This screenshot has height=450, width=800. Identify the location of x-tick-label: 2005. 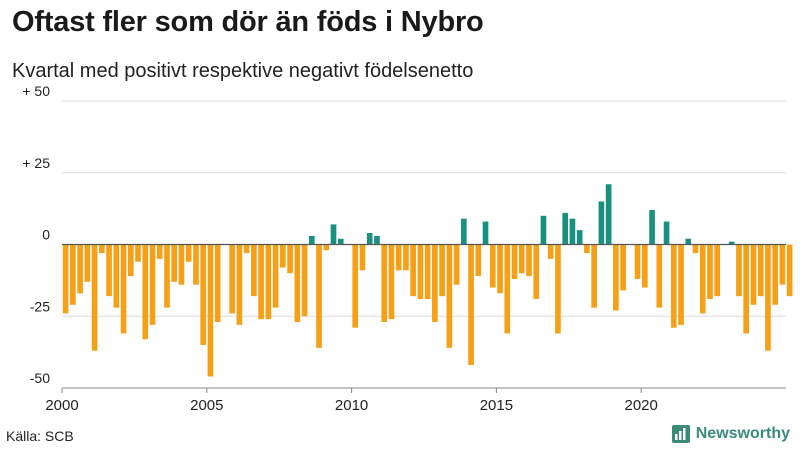
(206, 405).